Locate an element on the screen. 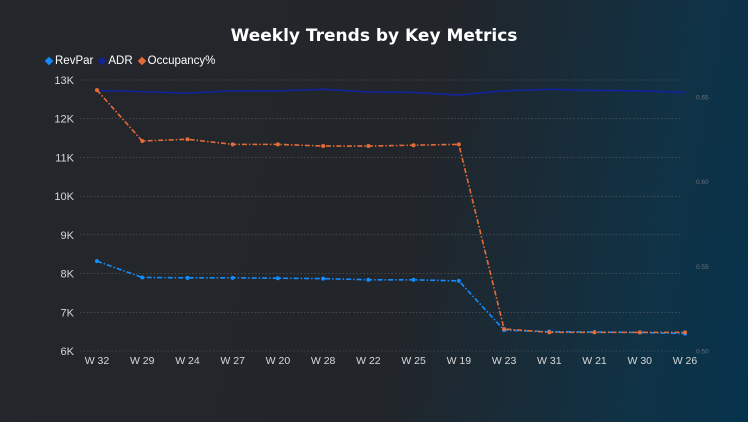 This screenshot has width=748, height=422. y-left-tick-label: 13K is located at coordinates (64, 81).